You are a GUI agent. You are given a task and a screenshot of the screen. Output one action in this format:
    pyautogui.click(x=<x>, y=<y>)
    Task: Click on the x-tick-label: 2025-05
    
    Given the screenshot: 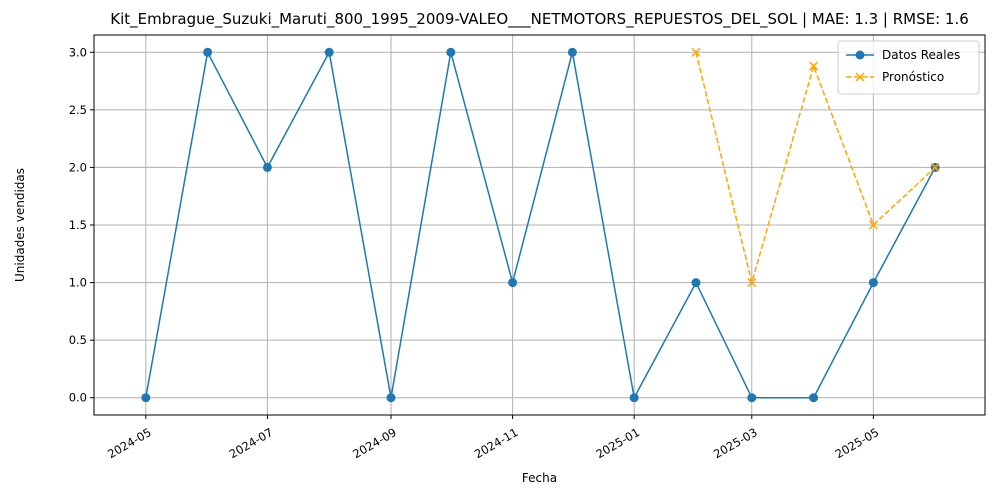 What is the action you would take?
    pyautogui.click(x=857, y=443)
    